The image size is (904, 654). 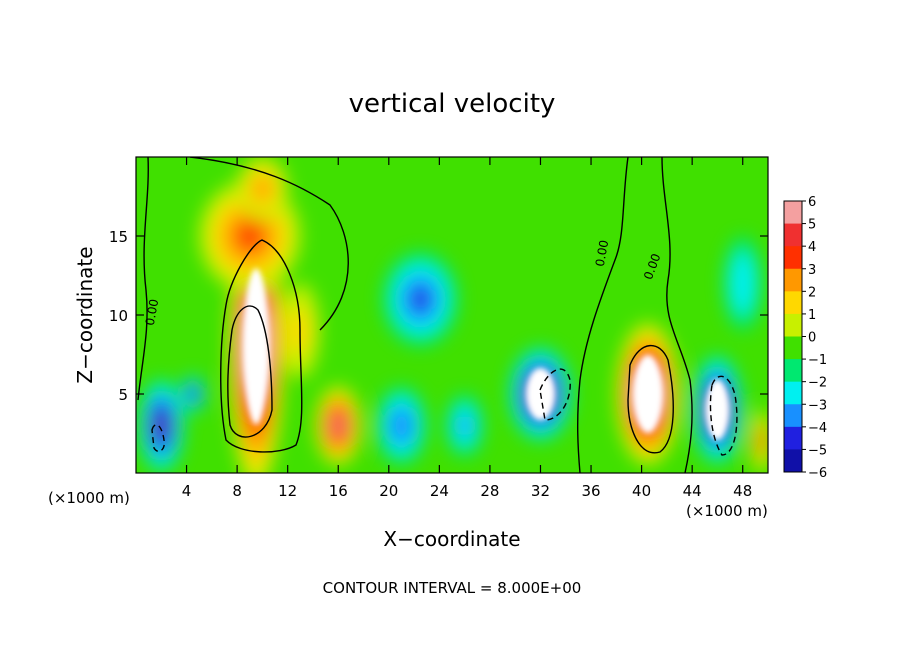 What do you see at coordinates (727, 511) in the screenshot?
I see `x-unit-right: (×1000 m)` at bounding box center [727, 511].